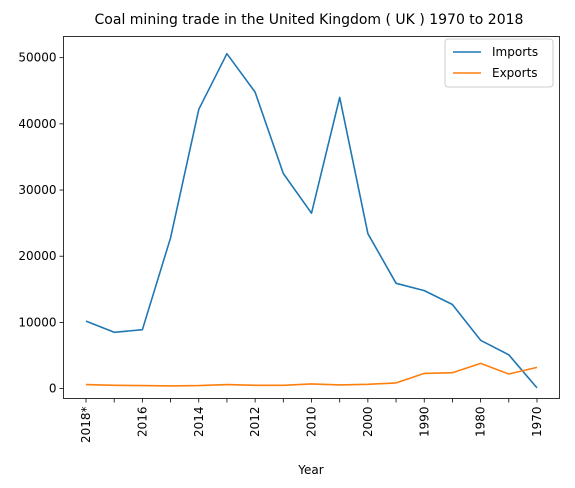  What do you see at coordinates (37, 256) in the screenshot?
I see `y-tick-label: 20000` at bounding box center [37, 256].